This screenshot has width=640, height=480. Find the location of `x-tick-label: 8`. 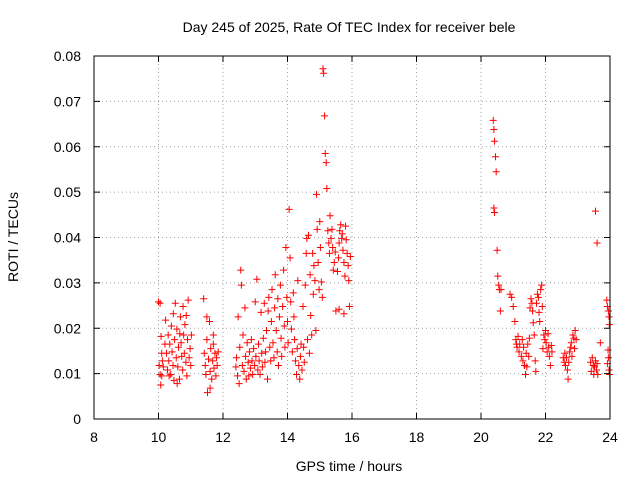

x-tick-label: 8 is located at coordinates (94, 437).